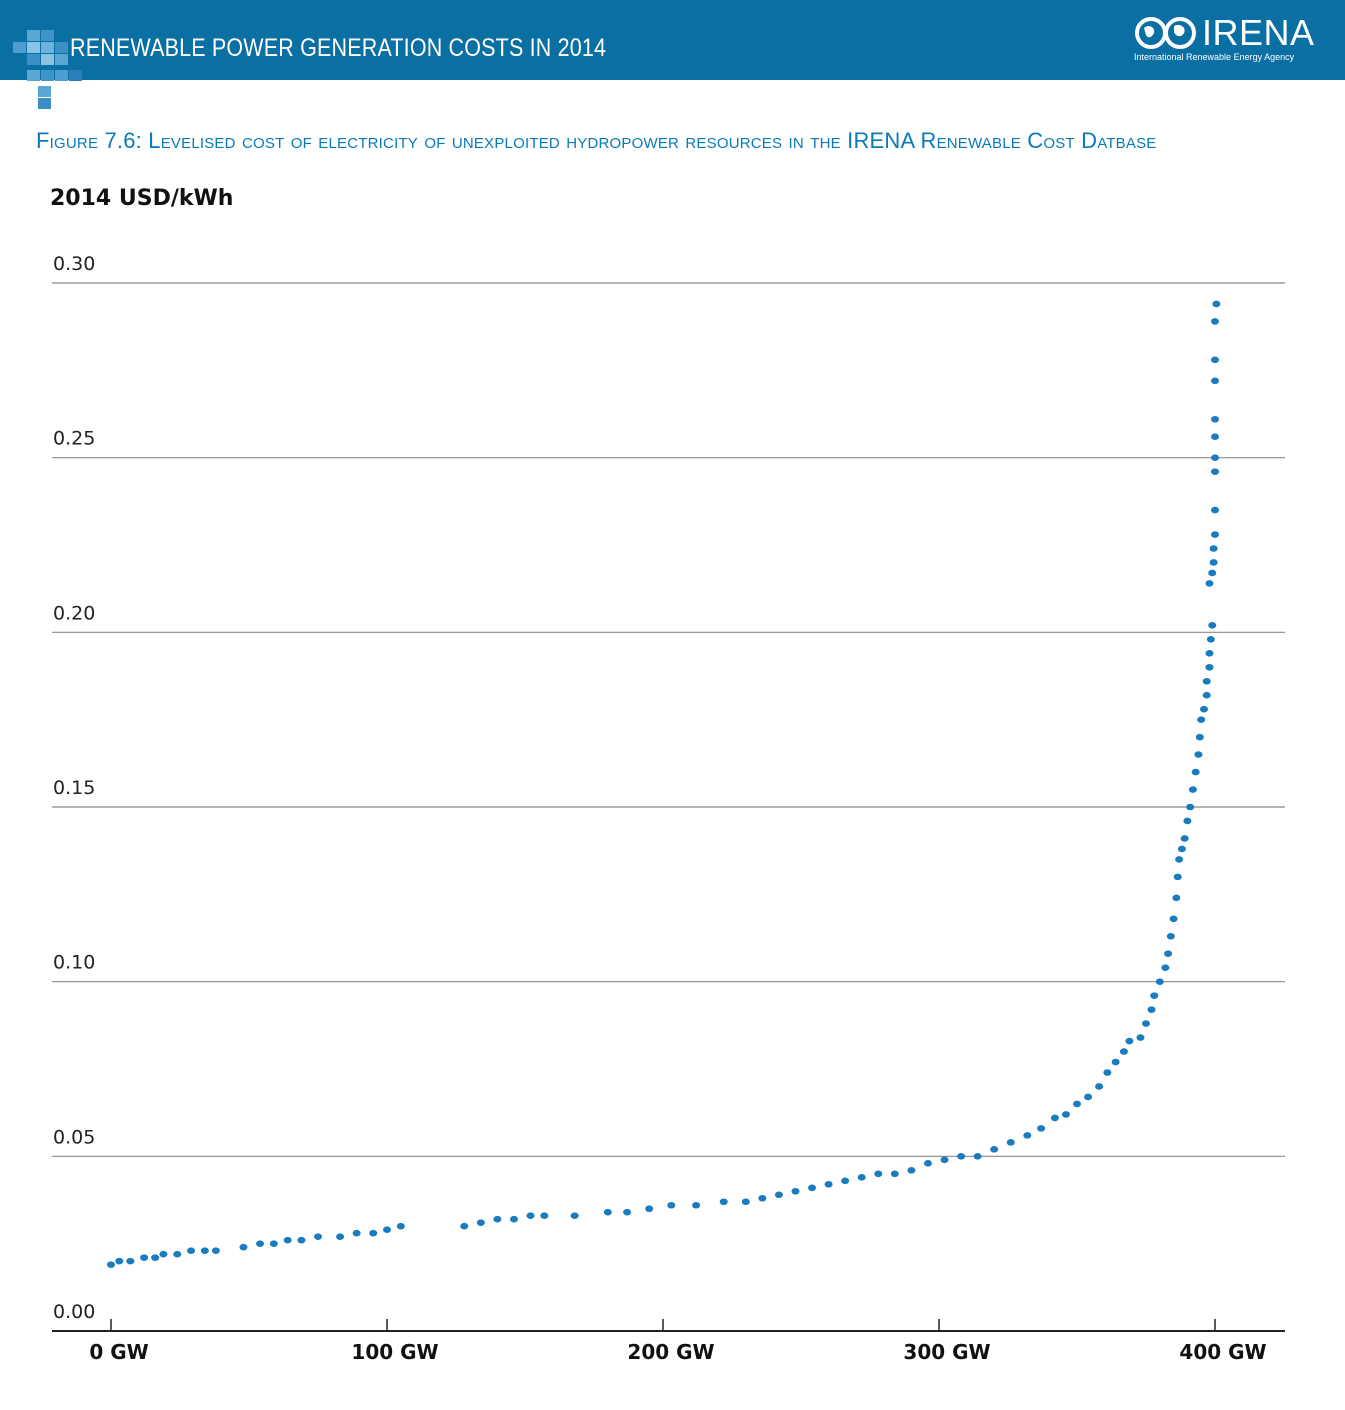 Image resolution: width=1345 pixels, height=1410 pixels. Describe the element at coordinates (47, 69) in the screenshot. I see `cross-pattern-decoration` at that location.